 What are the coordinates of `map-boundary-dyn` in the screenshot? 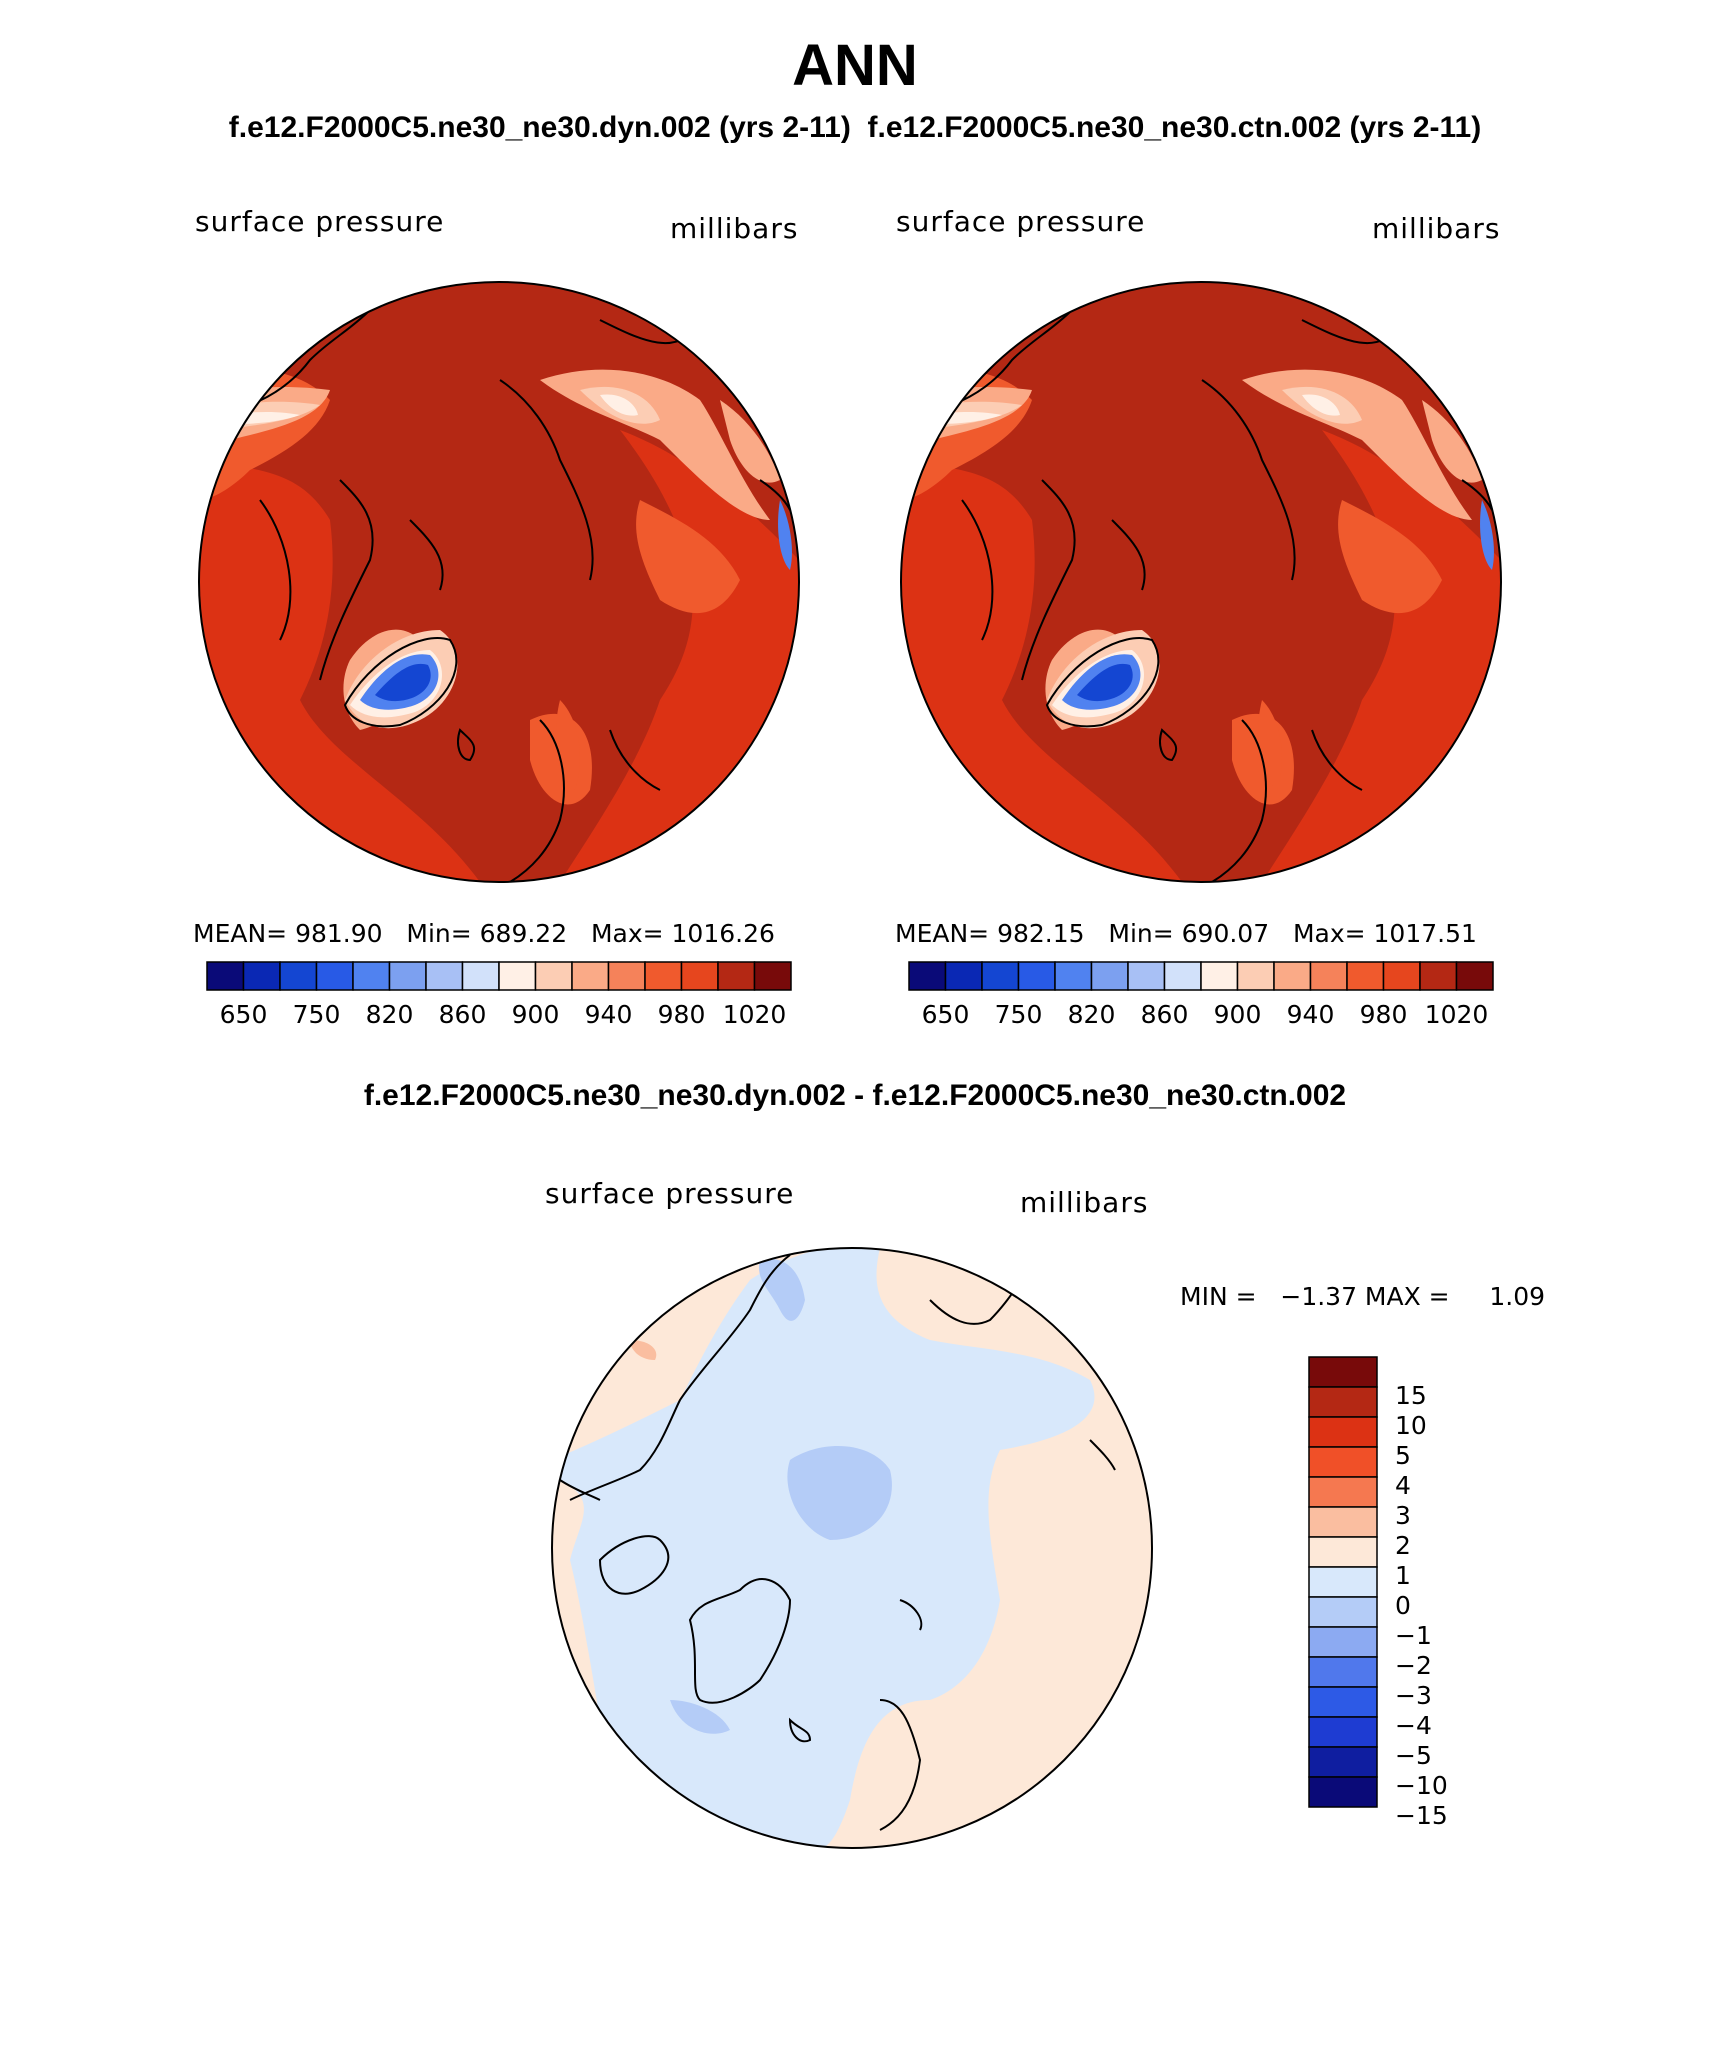 It's located at (499, 582).